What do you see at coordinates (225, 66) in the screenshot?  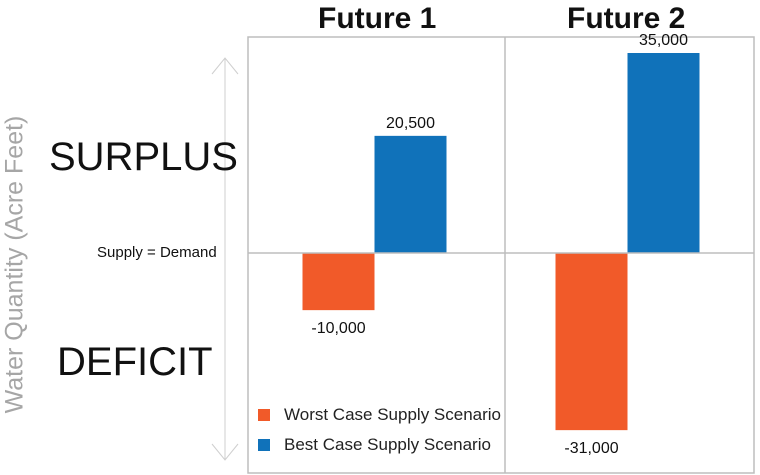 I see `y-axis-arrow-head-up` at bounding box center [225, 66].